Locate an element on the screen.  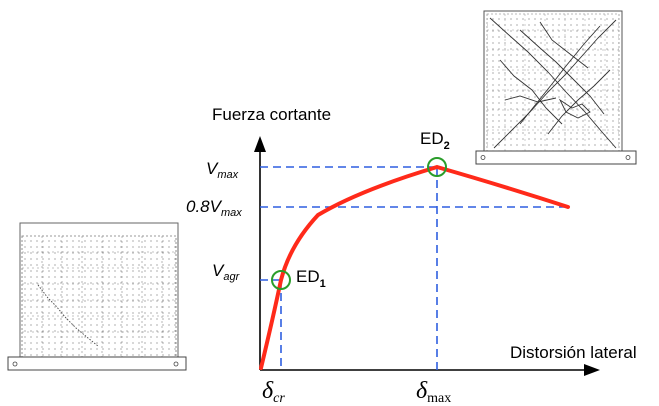
label-ed1: ED1 is located at coordinates (311, 278).